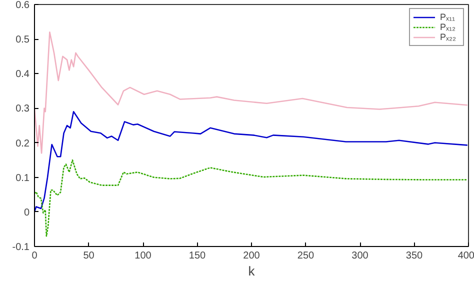  What do you see at coordinates (415, 256) in the screenshot?
I see `x-tick-label: 350` at bounding box center [415, 256].